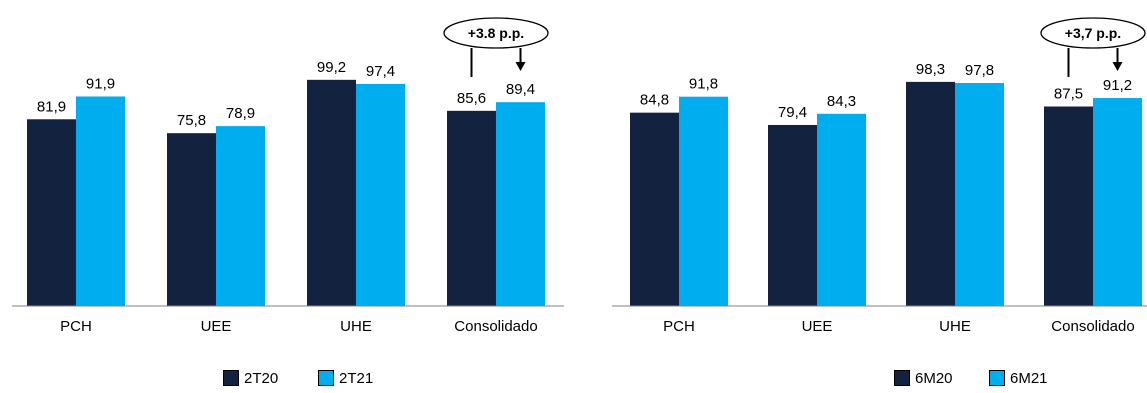 The image size is (1147, 393). I want to click on bar-2T20-UHE, so click(331, 192).